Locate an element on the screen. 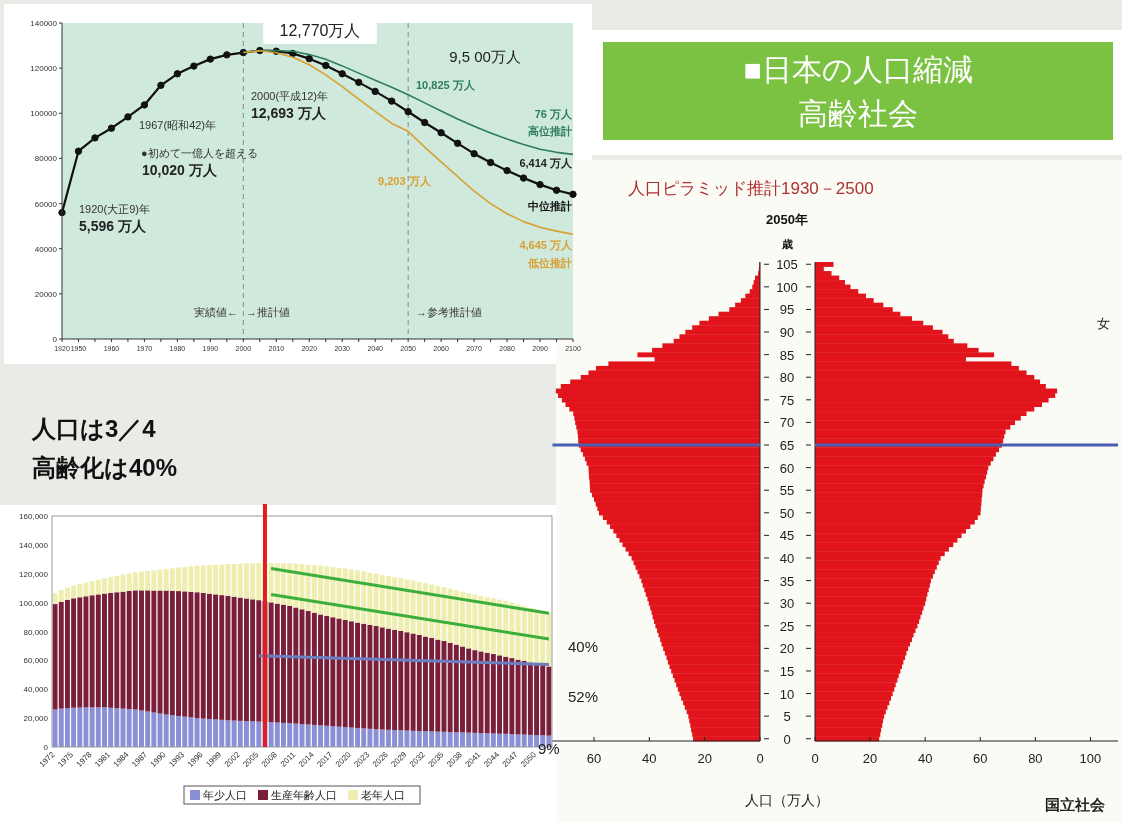 The image size is (1122, 822). y-tick-label: 105 is located at coordinates (787, 265).